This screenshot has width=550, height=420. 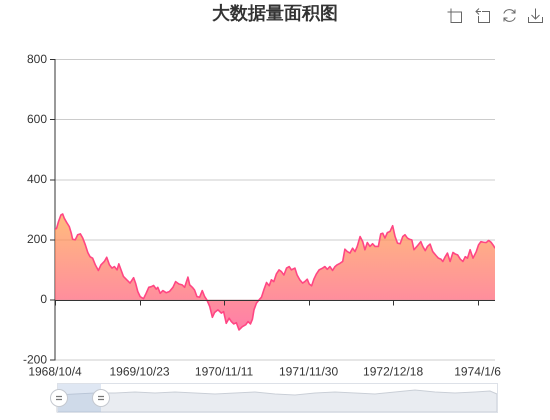 I want to click on x-tick-label: 1969/10/23, so click(x=139, y=371).